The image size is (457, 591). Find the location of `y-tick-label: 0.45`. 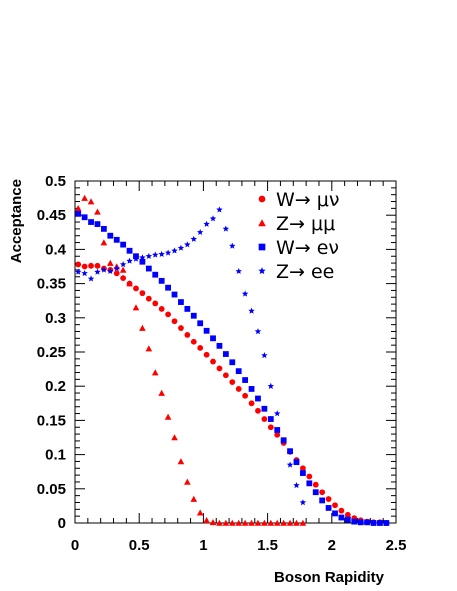

y-tick-label: 0.45 is located at coordinates (51, 215).